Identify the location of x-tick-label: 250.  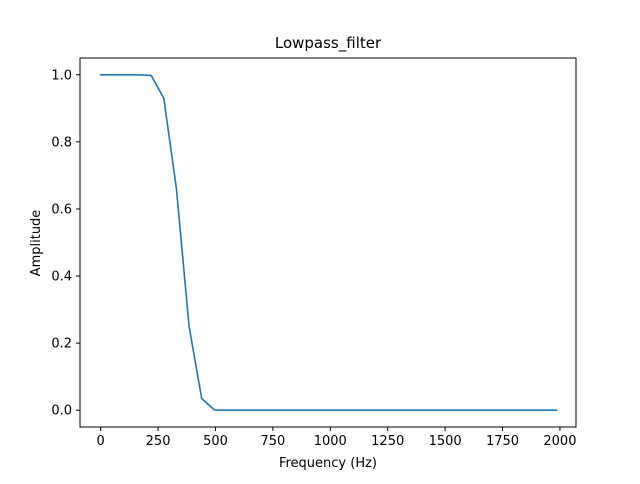
(158, 441).